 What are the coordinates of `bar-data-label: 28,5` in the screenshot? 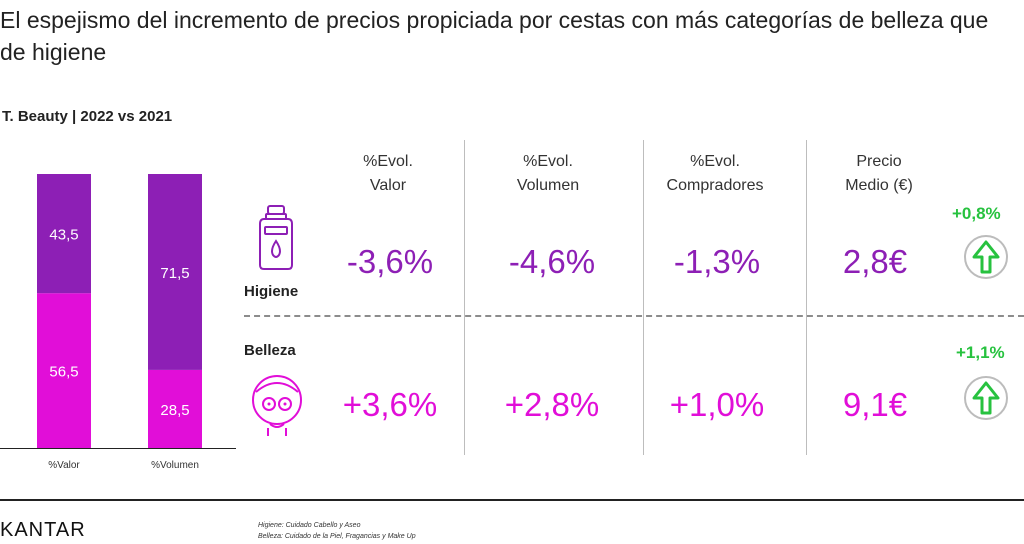 It's located at (174, 410).